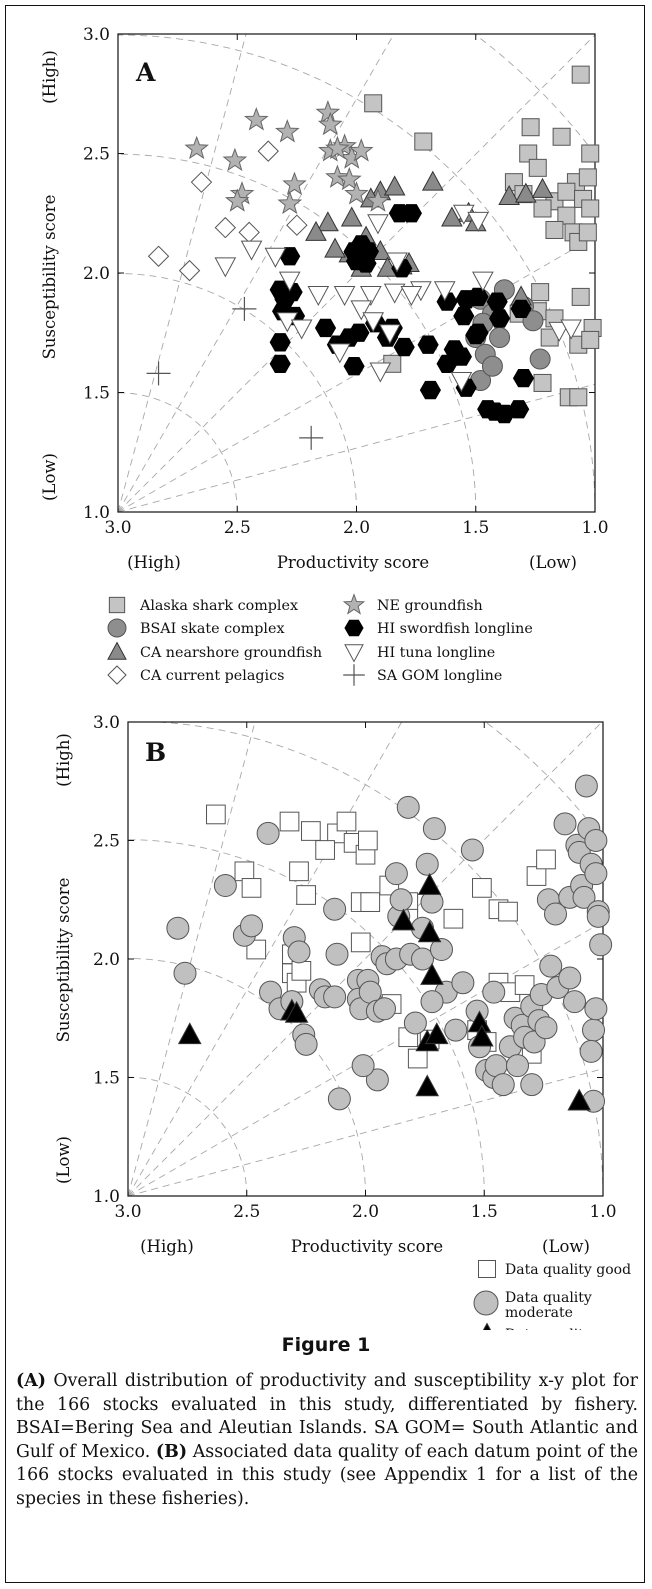  Describe the element at coordinates (554, 1269) in the screenshot. I see `legend-entry: Data quality good` at that location.